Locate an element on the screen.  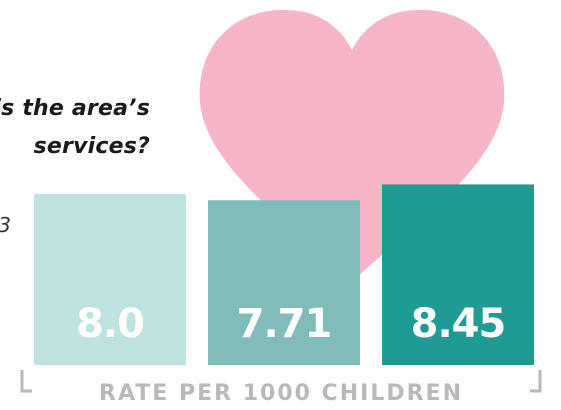
x-axis-label: RATE PER 1000 CHILDREN is located at coordinates (281, 393).